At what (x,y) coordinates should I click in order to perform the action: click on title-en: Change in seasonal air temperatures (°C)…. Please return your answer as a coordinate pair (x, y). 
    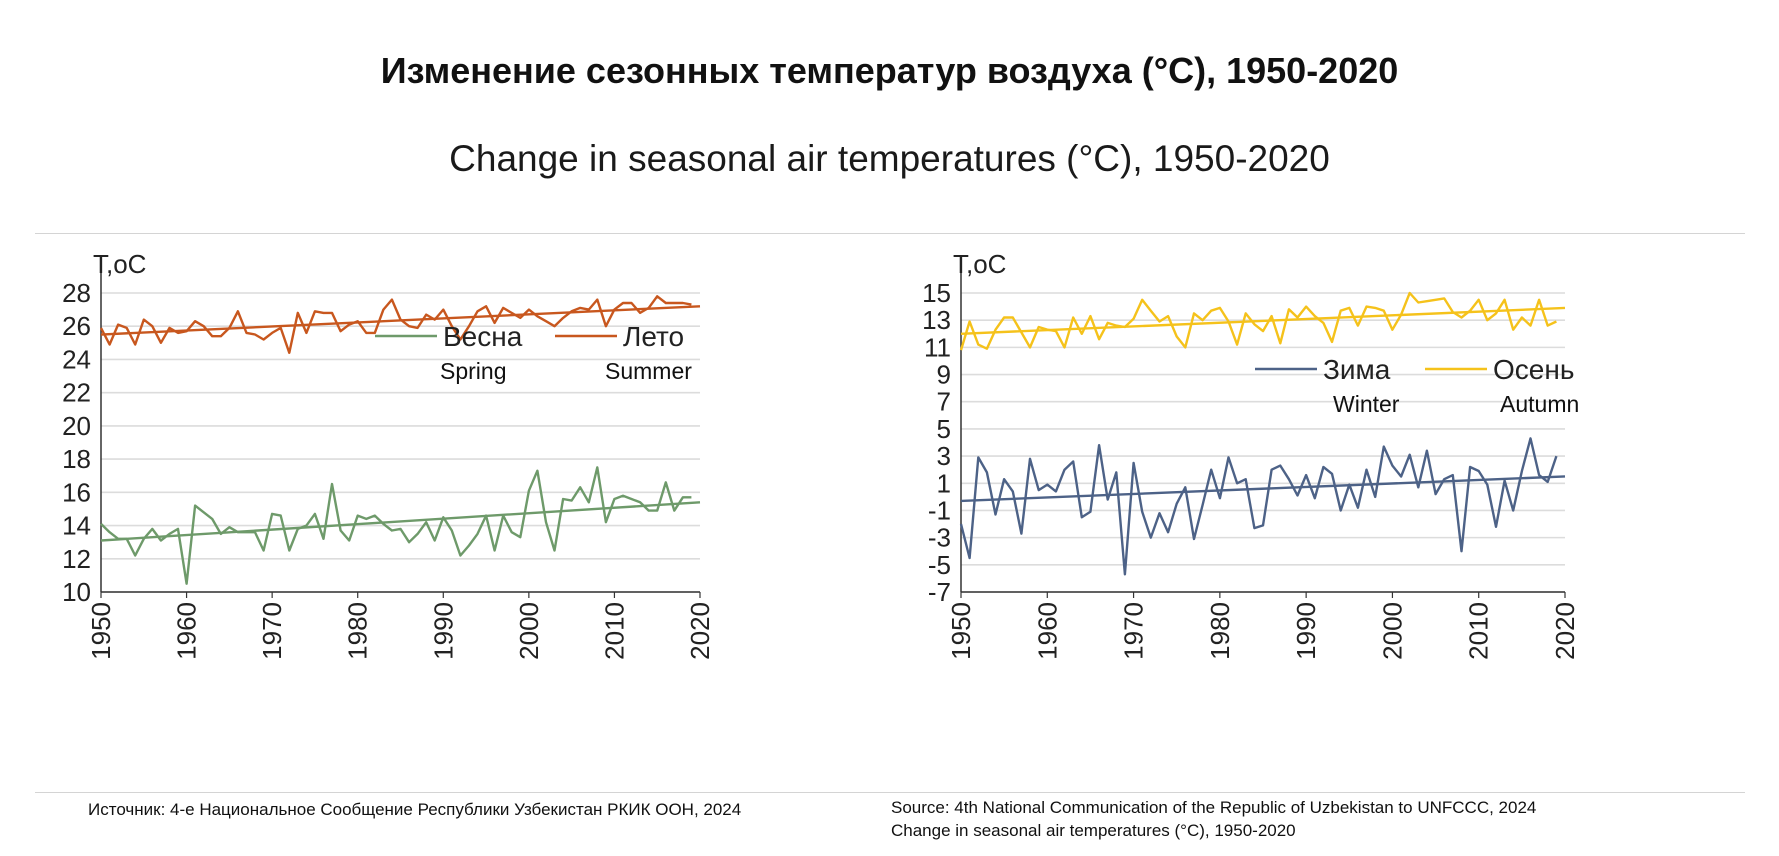
    Looking at the image, I should click on (889, 158).